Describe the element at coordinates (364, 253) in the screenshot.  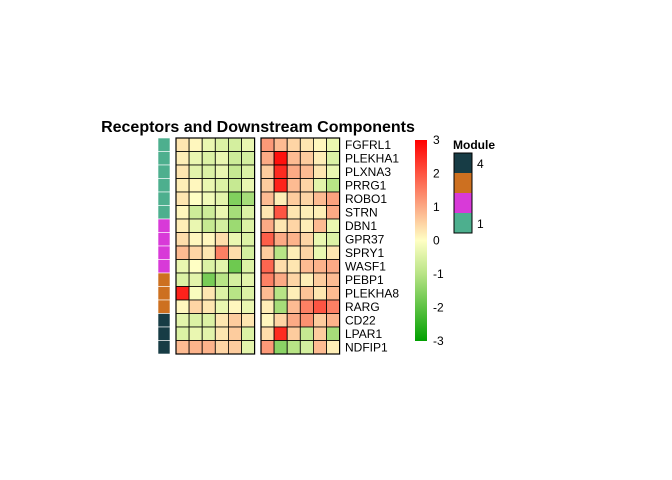
I see `row-label: SPRY1` at that location.